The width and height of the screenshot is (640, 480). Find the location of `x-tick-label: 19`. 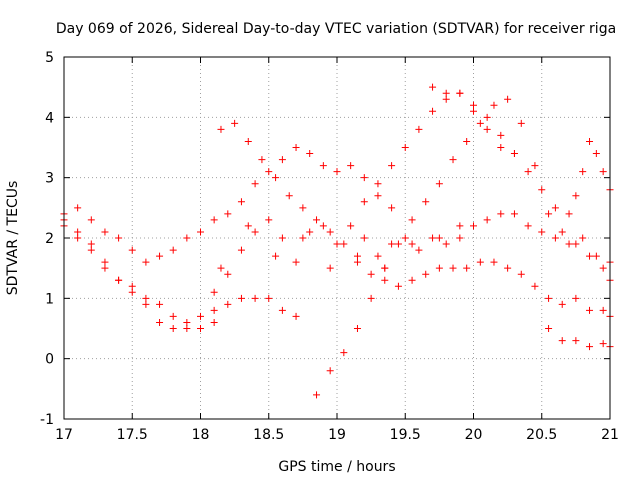

x-tick-label: 19 is located at coordinates (337, 435).